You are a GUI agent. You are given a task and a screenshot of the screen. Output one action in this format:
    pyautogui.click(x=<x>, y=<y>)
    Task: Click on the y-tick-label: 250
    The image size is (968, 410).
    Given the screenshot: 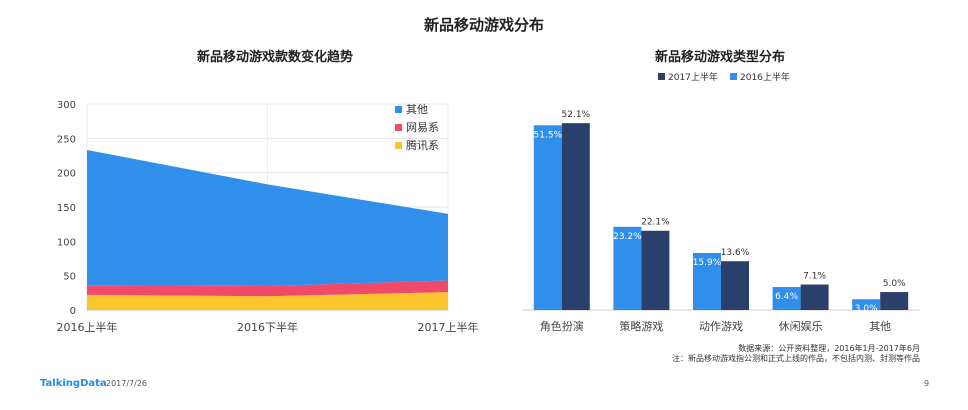 What is the action you would take?
    pyautogui.click(x=66, y=139)
    